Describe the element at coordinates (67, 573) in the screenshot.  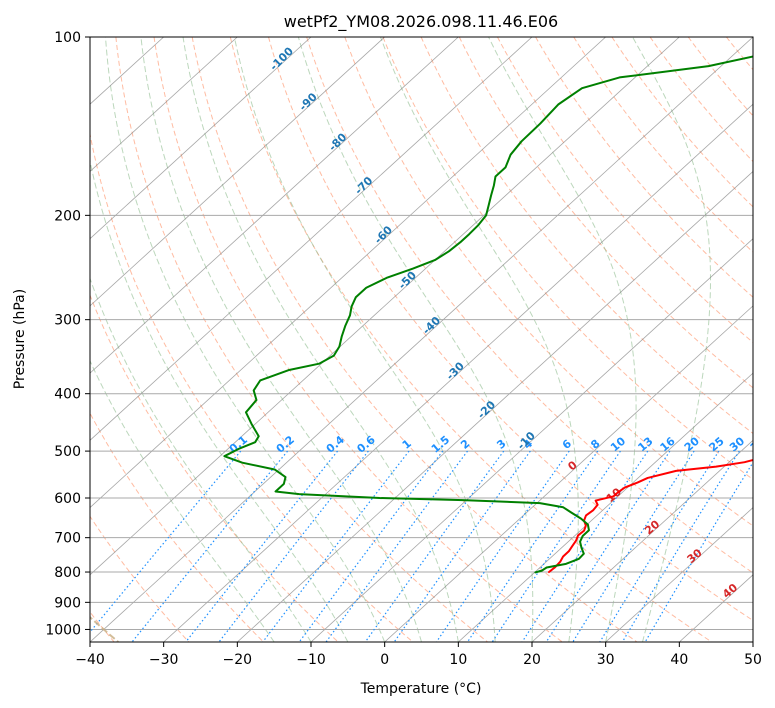
I see `y-tick-label: 800` at that location.